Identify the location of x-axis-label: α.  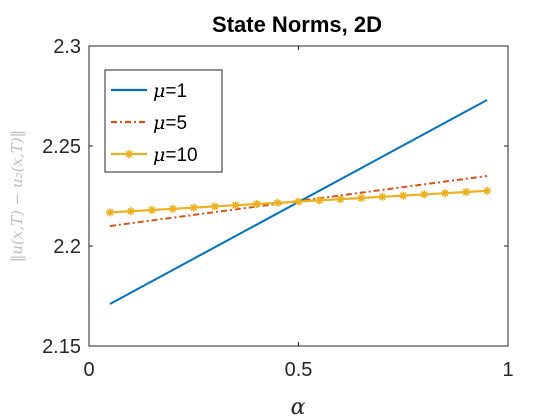
(298, 407).